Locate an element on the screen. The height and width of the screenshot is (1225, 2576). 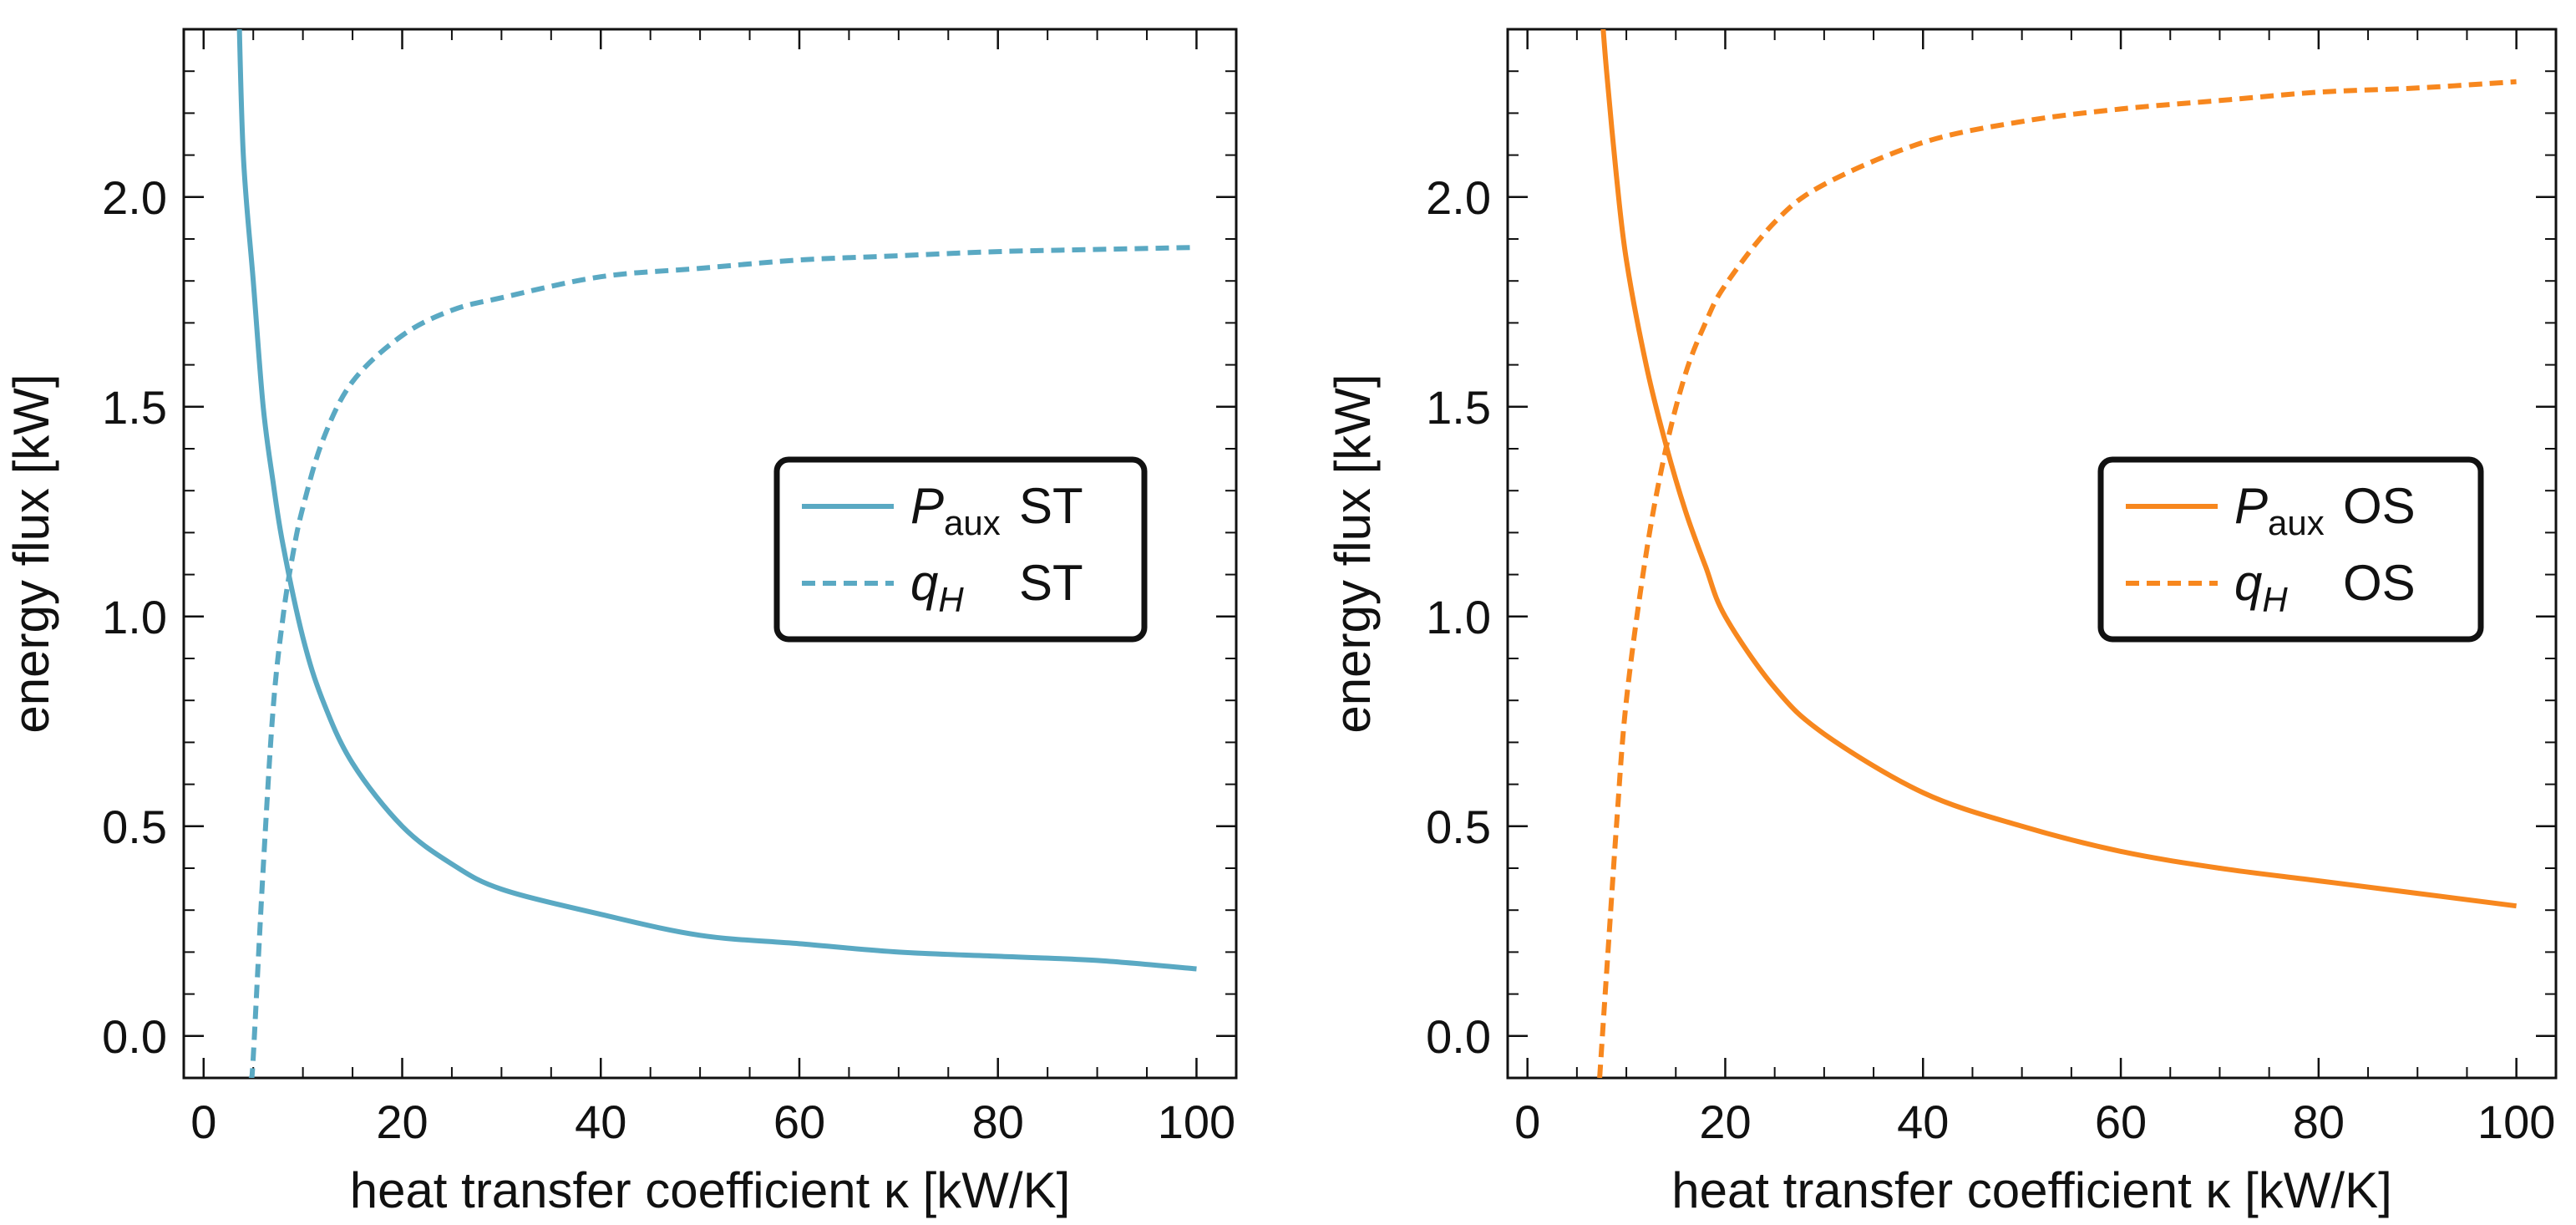
legend: Paux ST qH ST is located at coordinates (960, 549).